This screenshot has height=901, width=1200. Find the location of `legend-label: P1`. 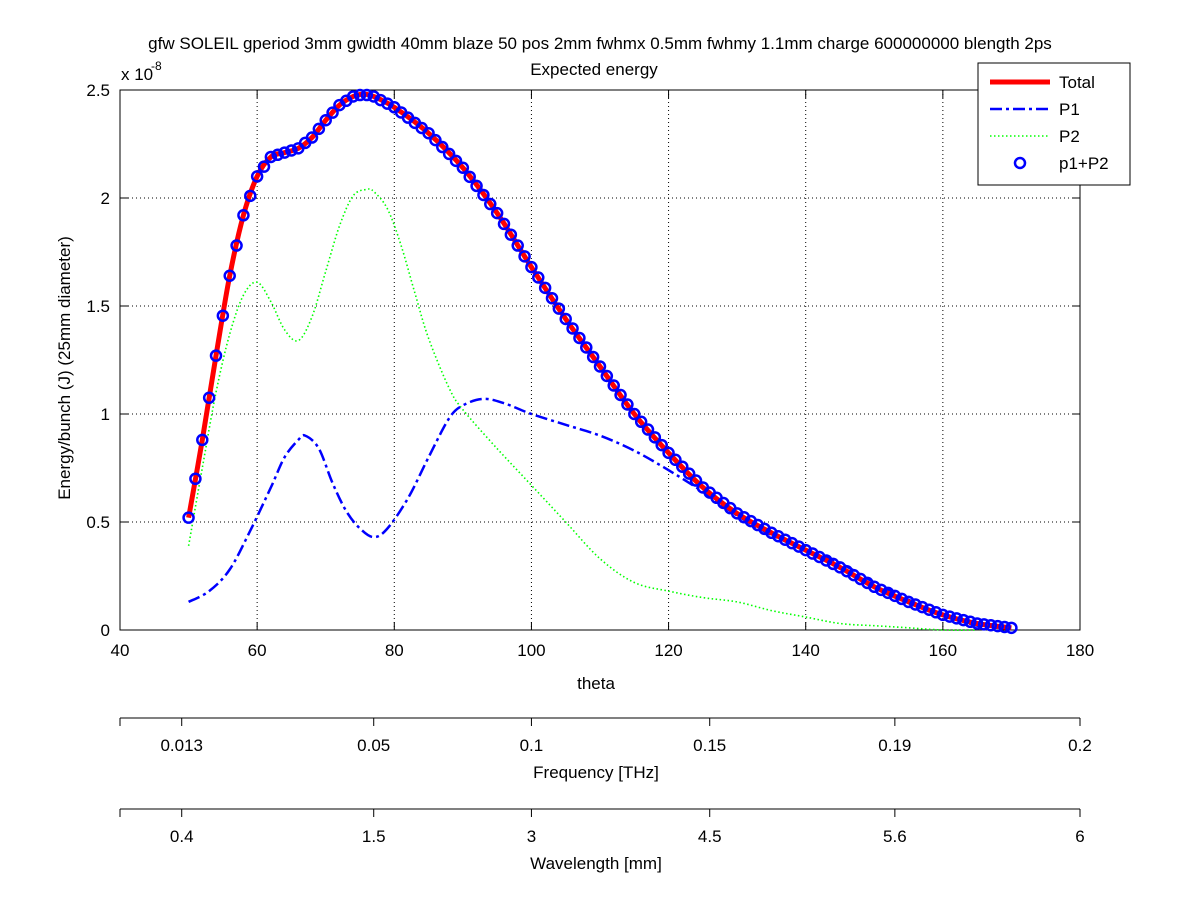

legend-label: P1 is located at coordinates (1069, 109).